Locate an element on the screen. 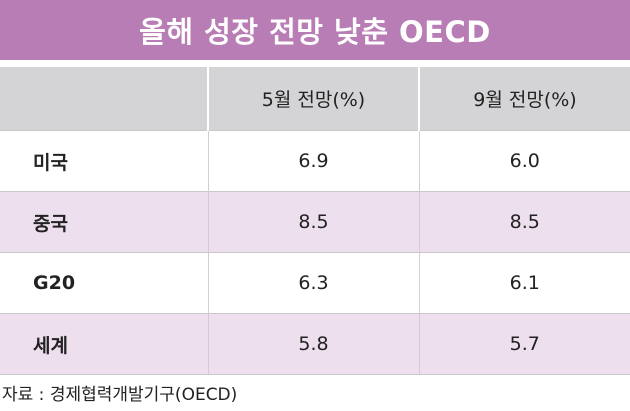  may-value: 6.3 is located at coordinates (313, 283).